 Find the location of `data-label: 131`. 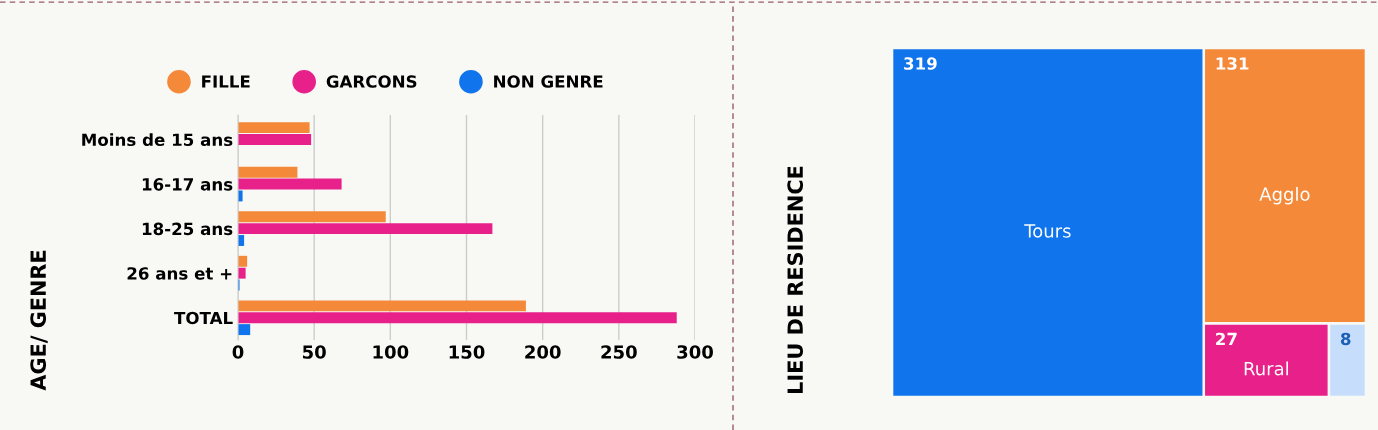

data-label: 131 is located at coordinates (1232, 63).